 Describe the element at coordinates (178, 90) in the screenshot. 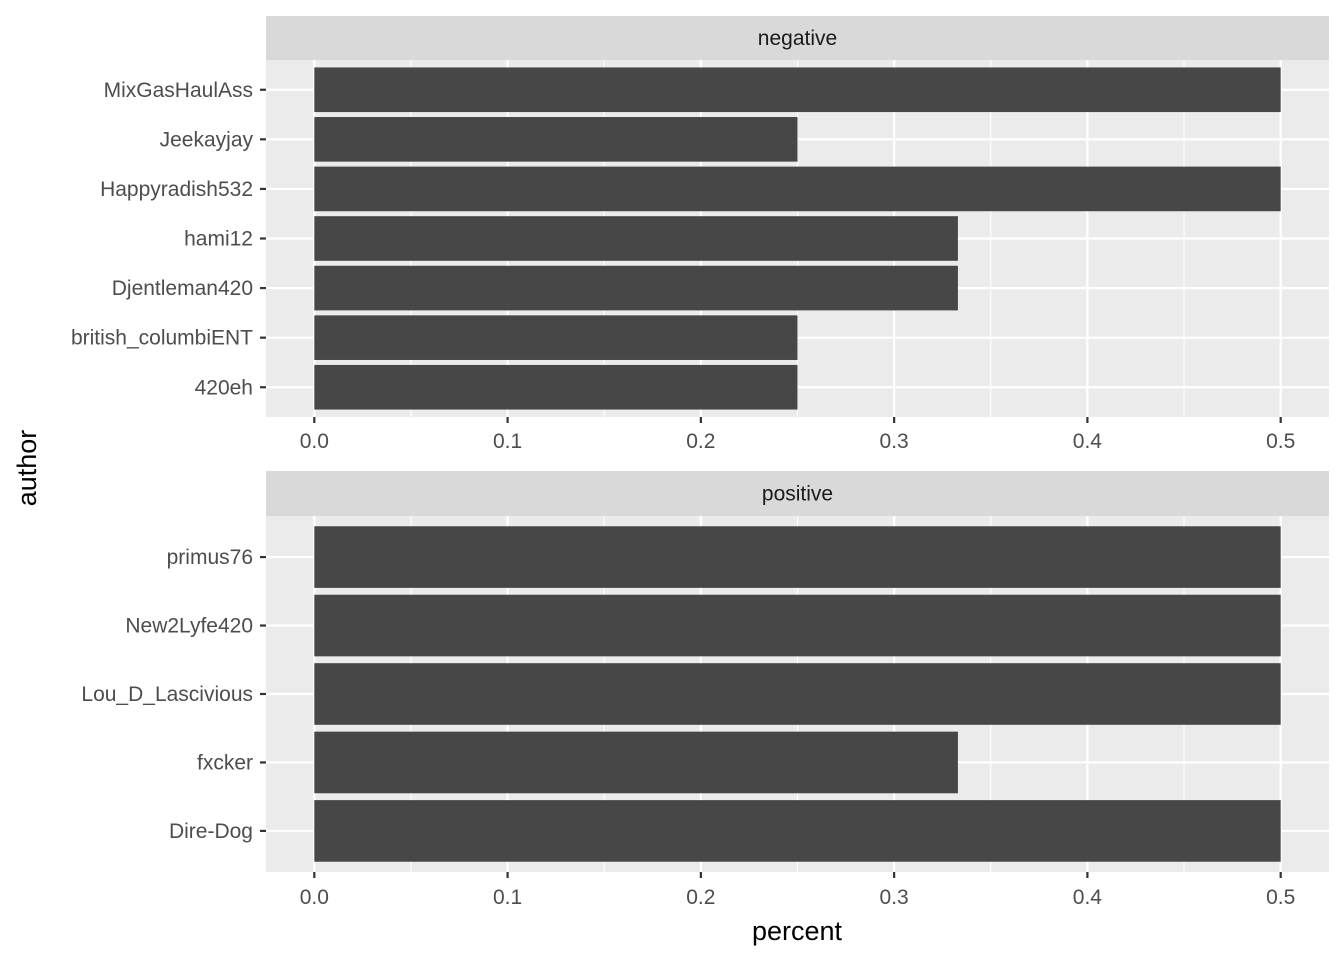

I see `y-tick-label: MixGasHaulAss` at that location.